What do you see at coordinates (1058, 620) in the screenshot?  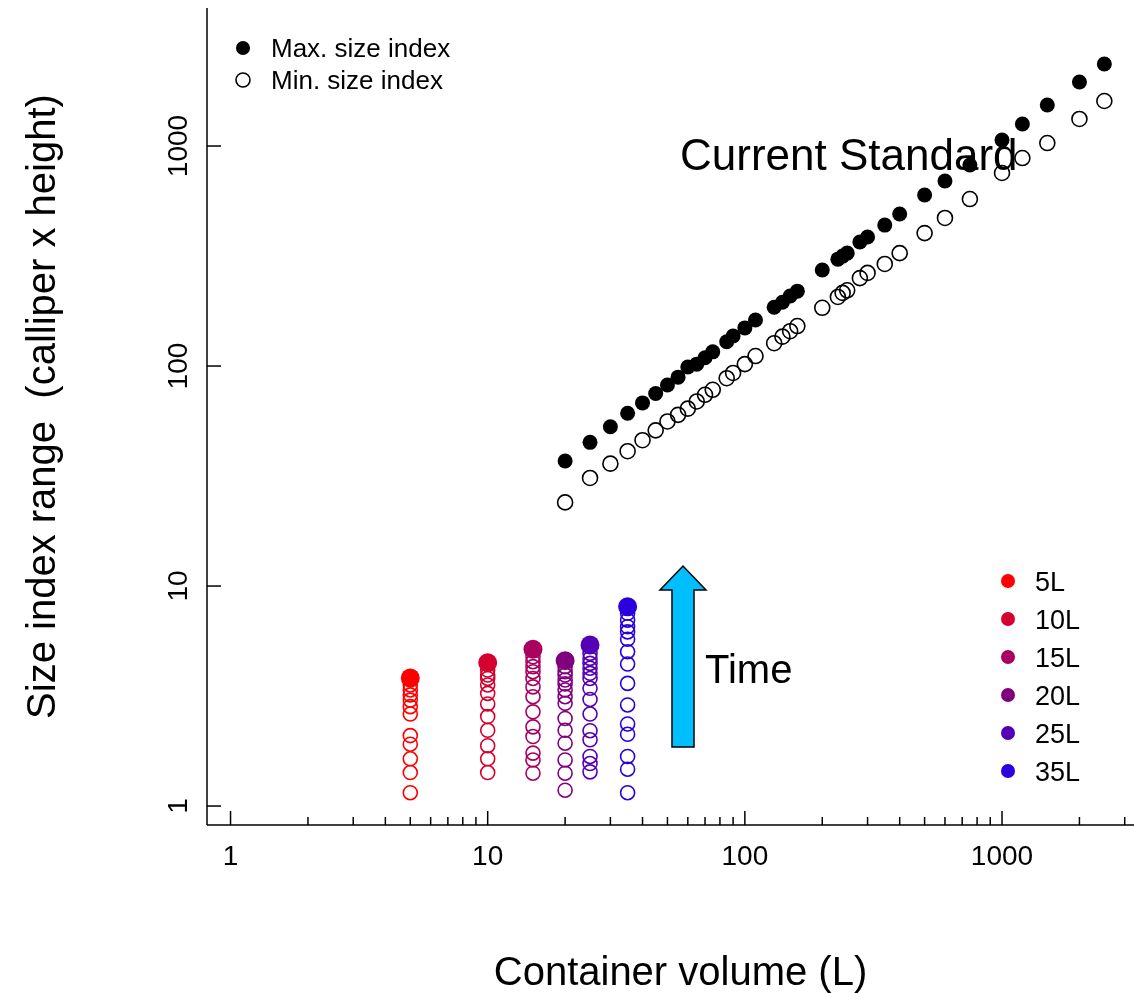 I see `legend-label: 10L` at bounding box center [1058, 620].